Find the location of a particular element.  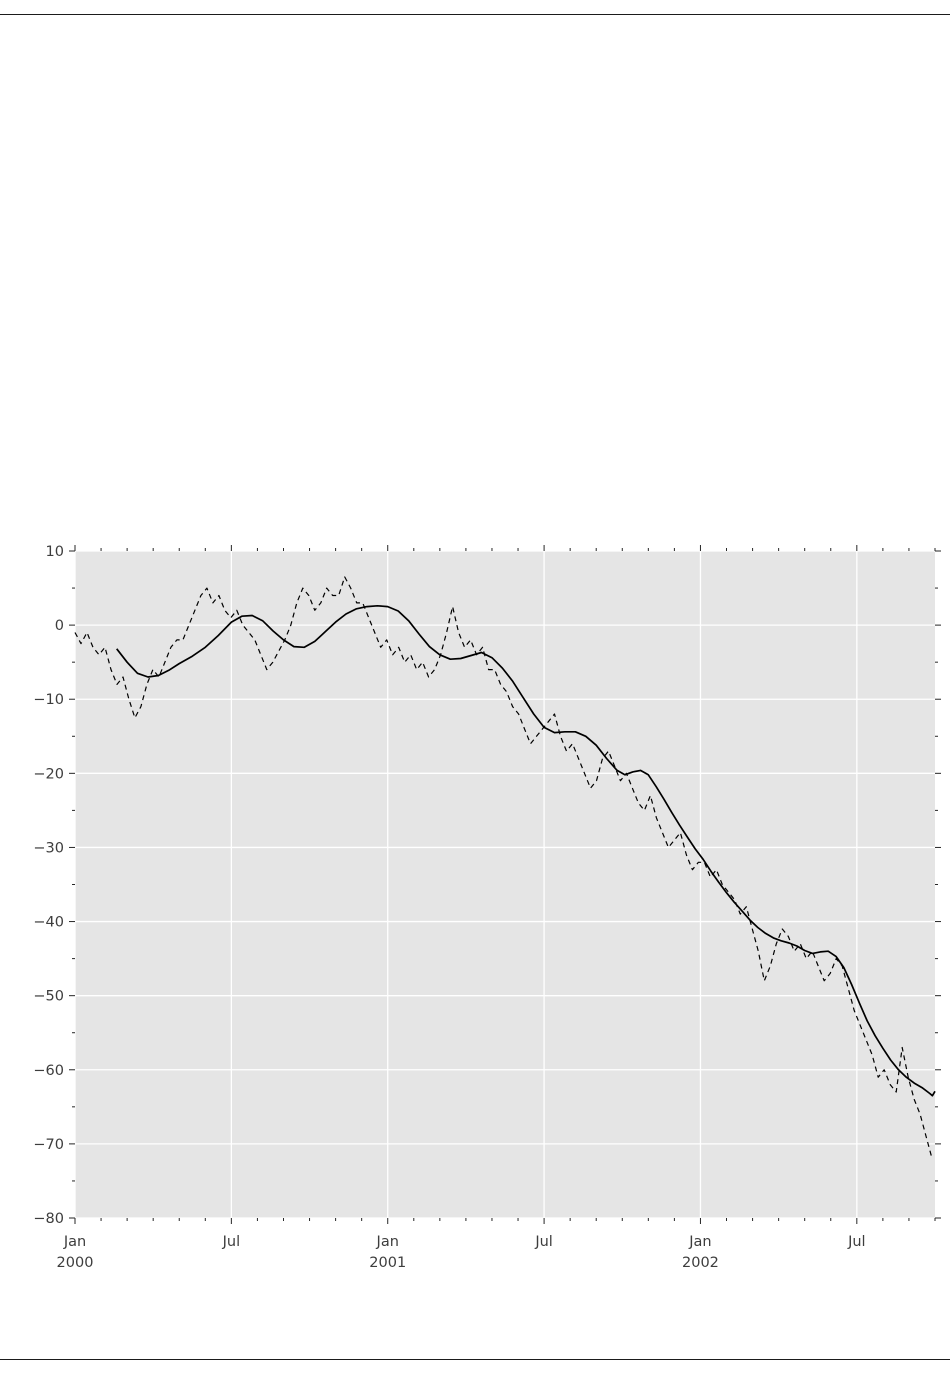

y-tick-label: −80 is located at coordinates (48, 1219).